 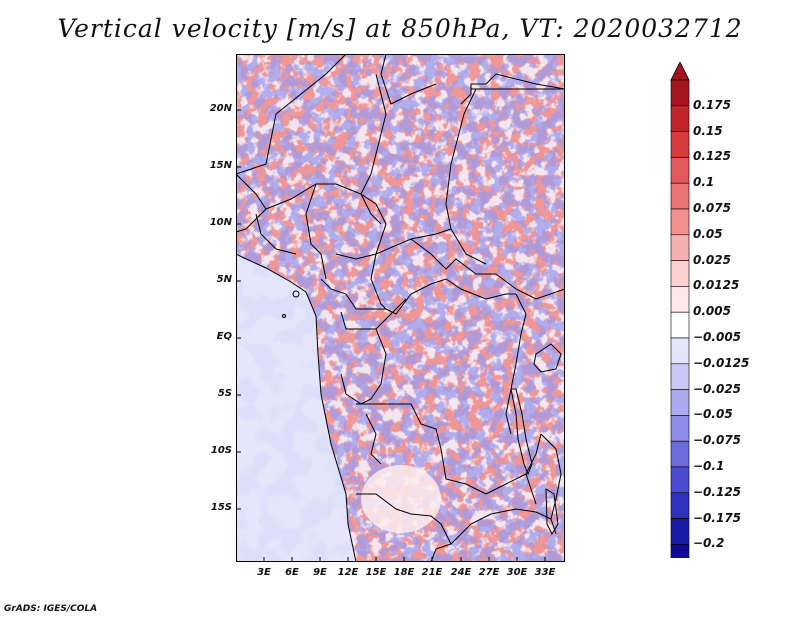 I want to click on colorbar-label: −0.1, so click(x=709, y=466).